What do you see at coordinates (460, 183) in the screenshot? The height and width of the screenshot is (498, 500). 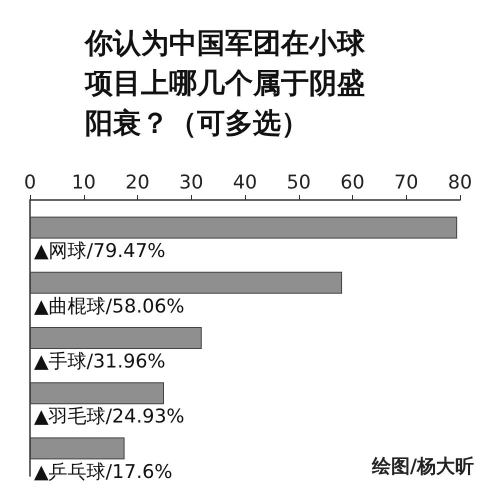 I see `x-tick-label: 80` at bounding box center [460, 183].